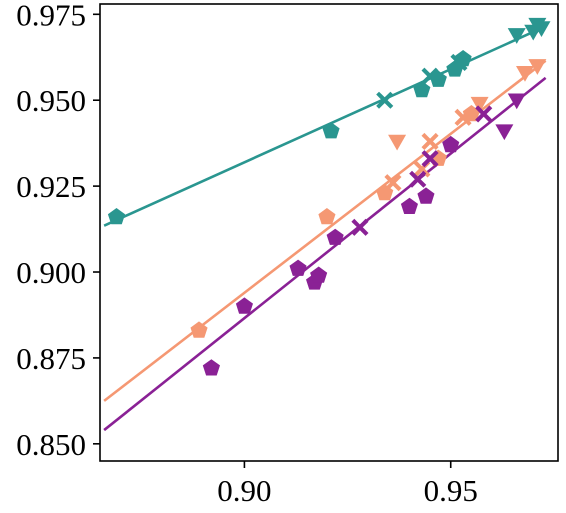 Image resolution: width=566 pixels, height=513 pixels. Describe the element at coordinates (51, 444) in the screenshot. I see `y-tick-label: 0.850` at that location.